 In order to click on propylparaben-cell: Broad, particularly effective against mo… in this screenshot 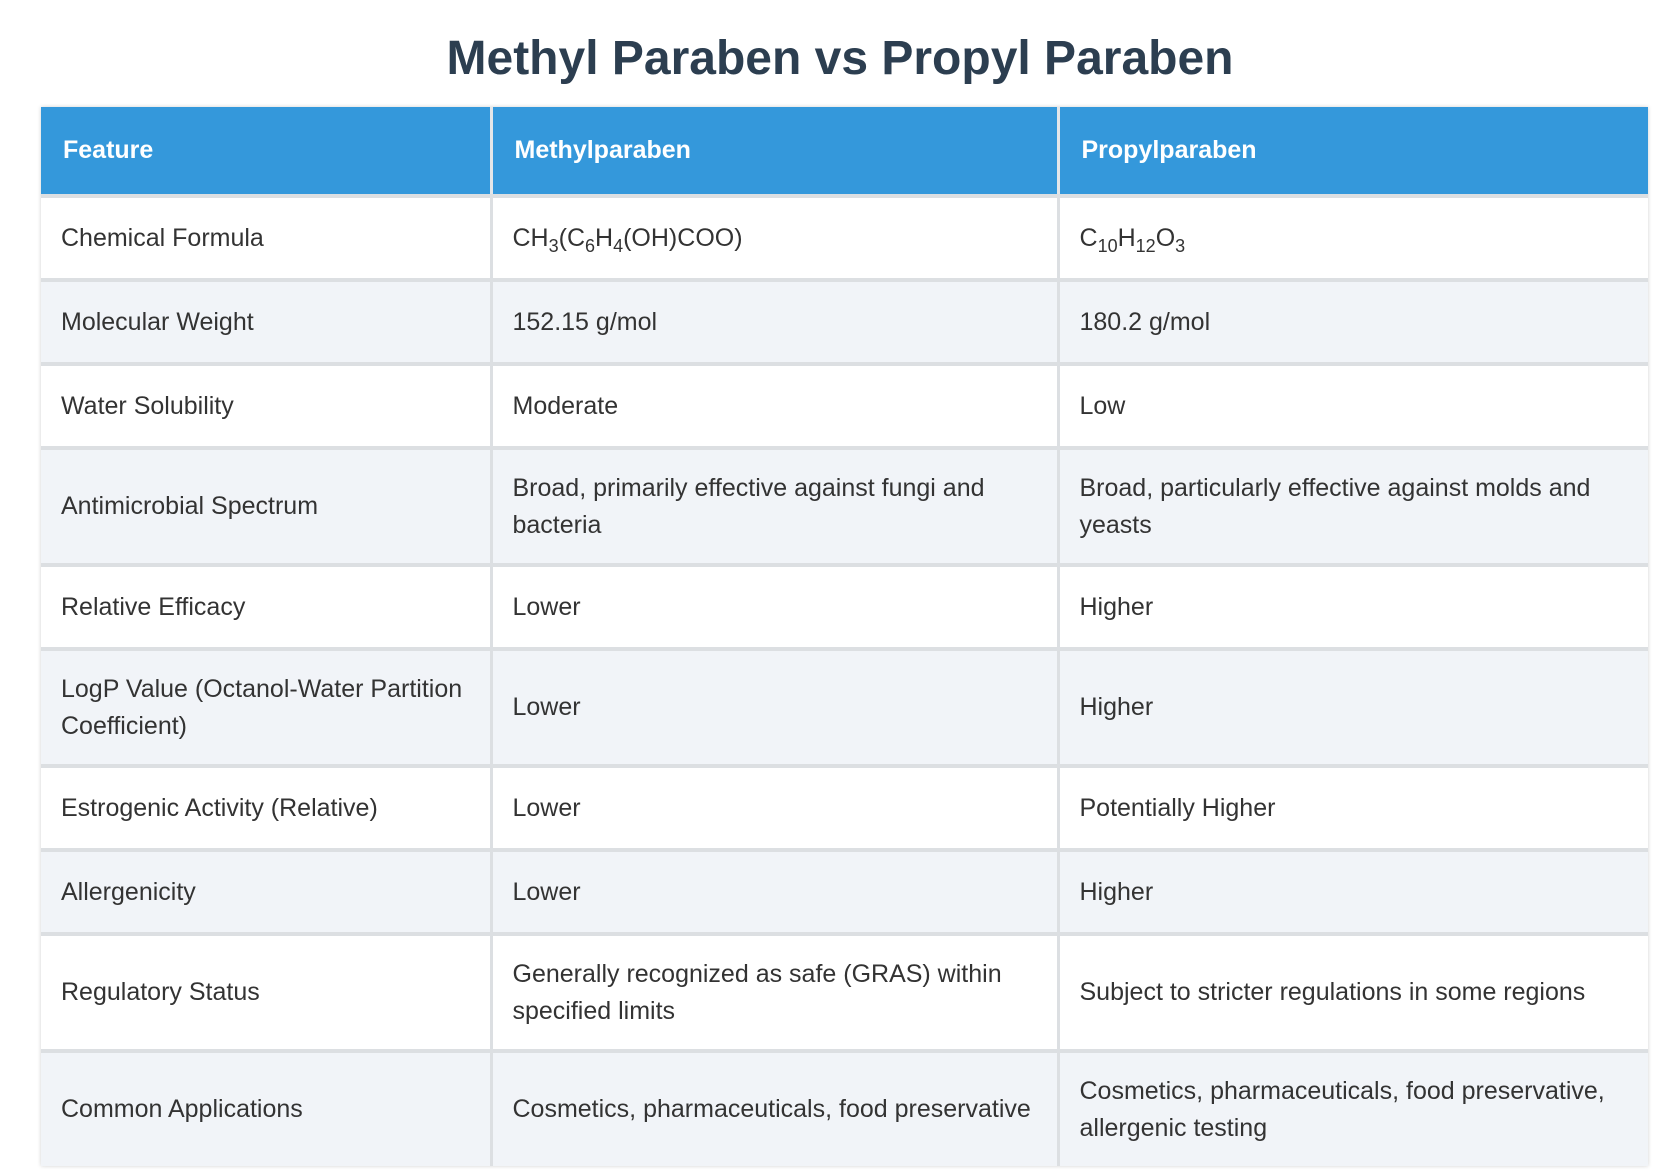, I will do `click(1353, 505)`.